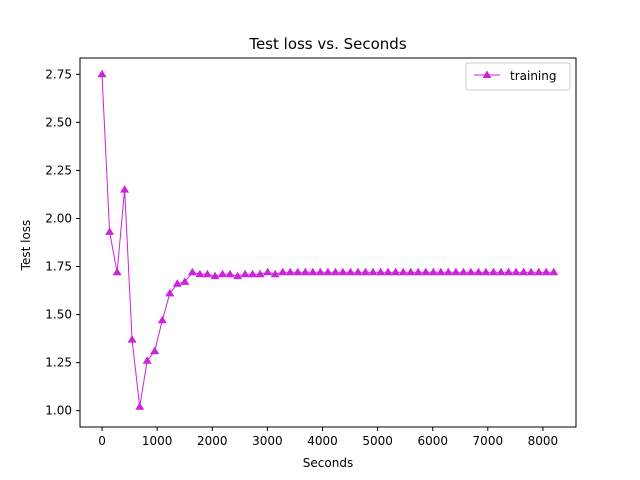  What do you see at coordinates (432, 441) in the screenshot?
I see `x-tick-label: 6000` at bounding box center [432, 441].